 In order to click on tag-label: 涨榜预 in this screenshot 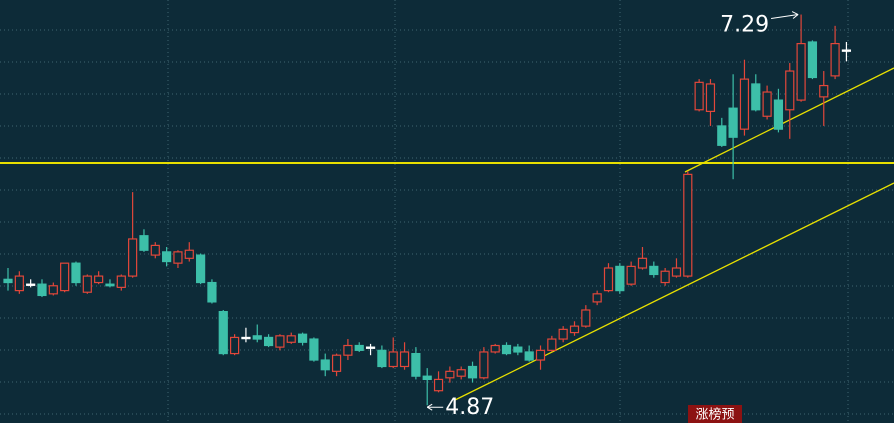, I will do `click(714, 415)`.